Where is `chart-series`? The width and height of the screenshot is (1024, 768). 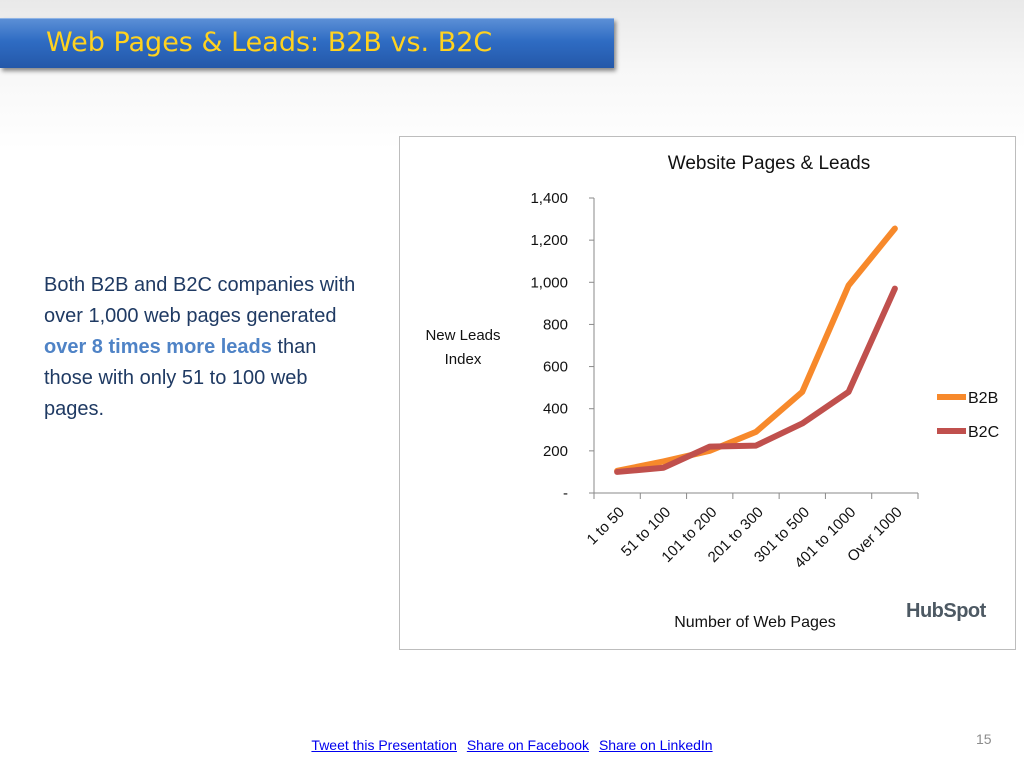
chart-series is located at coordinates (756, 350).